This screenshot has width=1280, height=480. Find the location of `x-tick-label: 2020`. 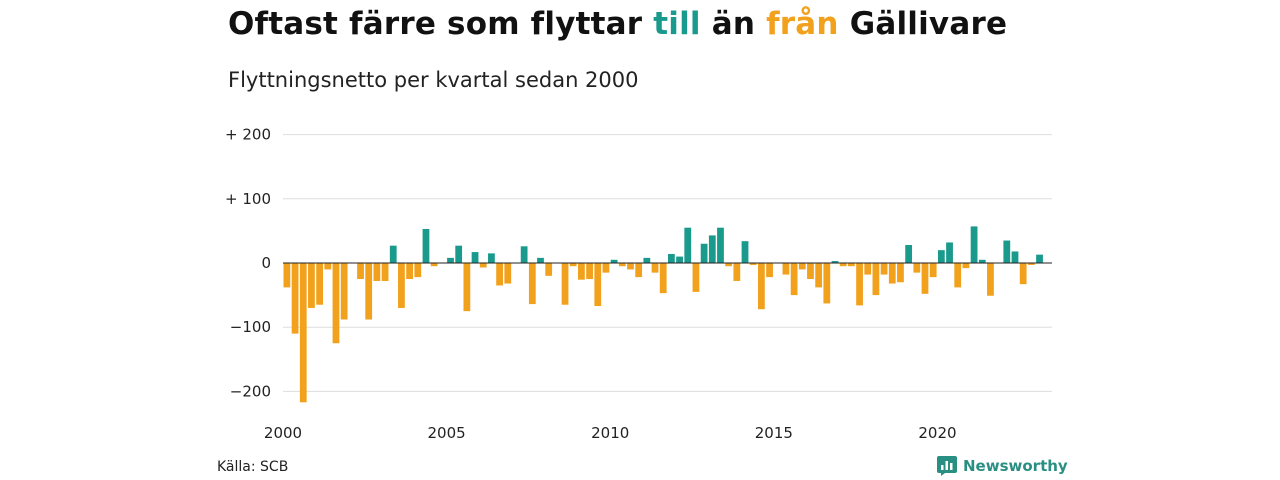

x-tick-label: 2020 is located at coordinates (937, 433).